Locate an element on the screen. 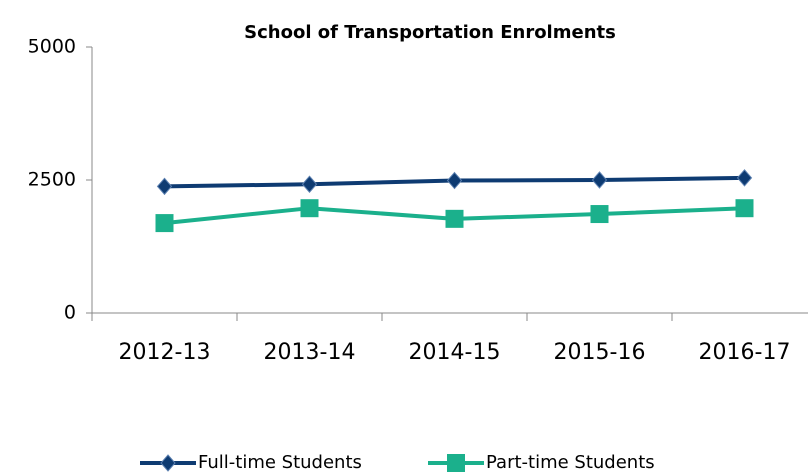  x-tick-label: 2016-17 is located at coordinates (745, 352).